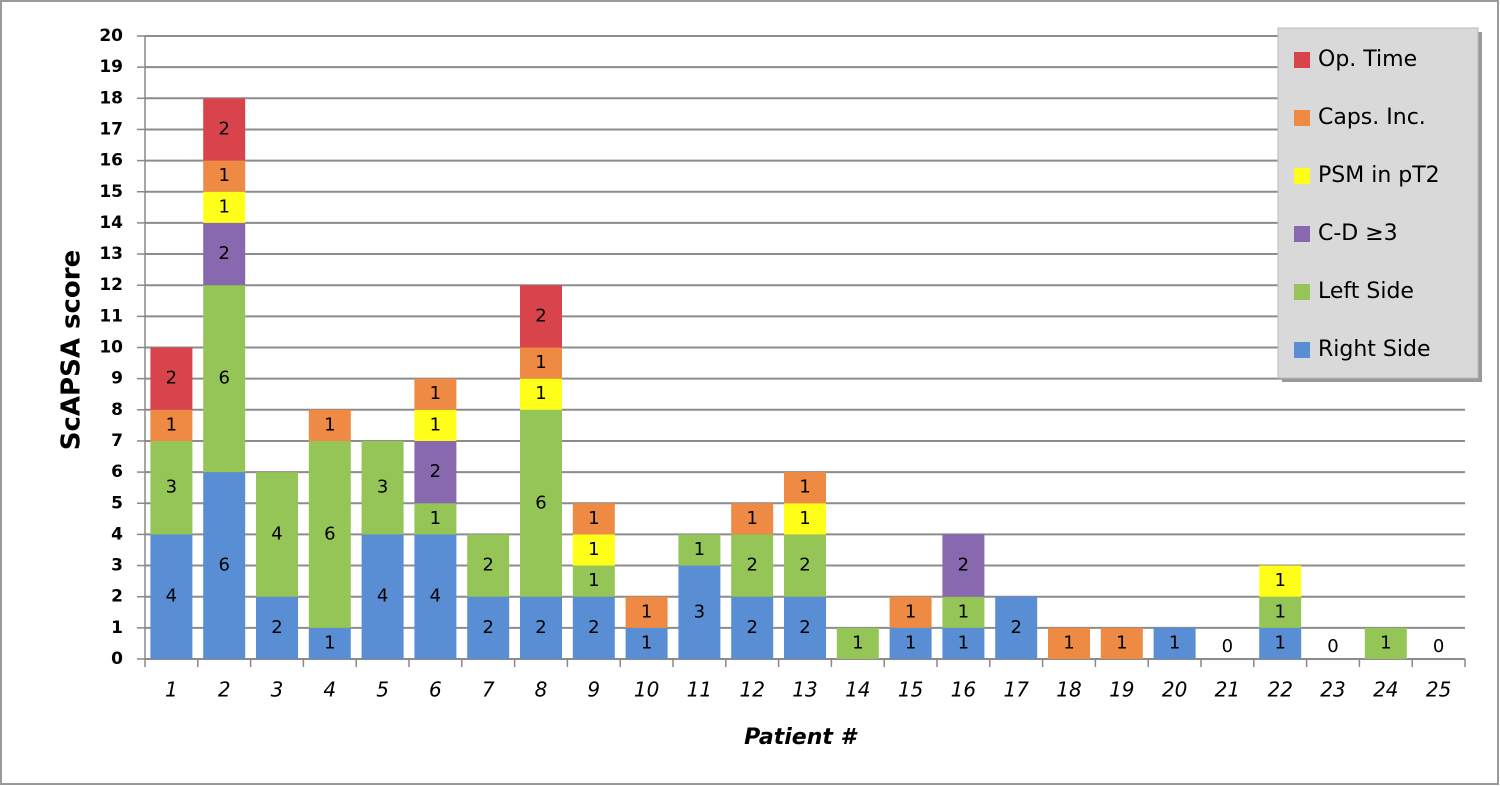 This screenshot has height=786, width=1500. What do you see at coordinates (1332, 690) in the screenshot?
I see `x-tick-label: 23` at bounding box center [1332, 690].